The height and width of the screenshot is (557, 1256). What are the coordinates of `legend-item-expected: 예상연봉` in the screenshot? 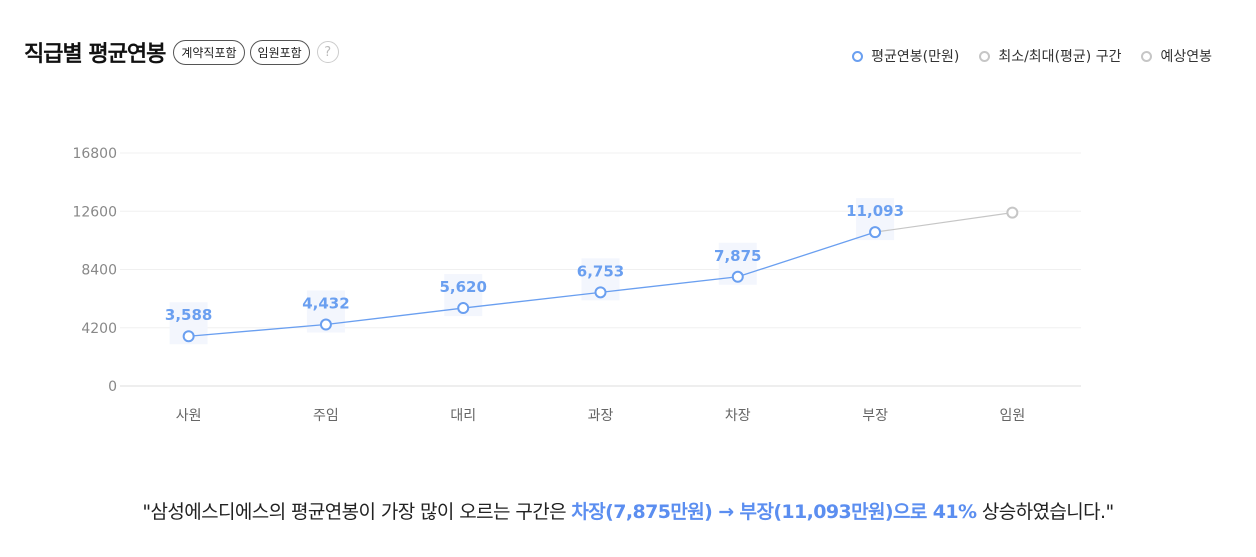 It's located at (1176, 56).